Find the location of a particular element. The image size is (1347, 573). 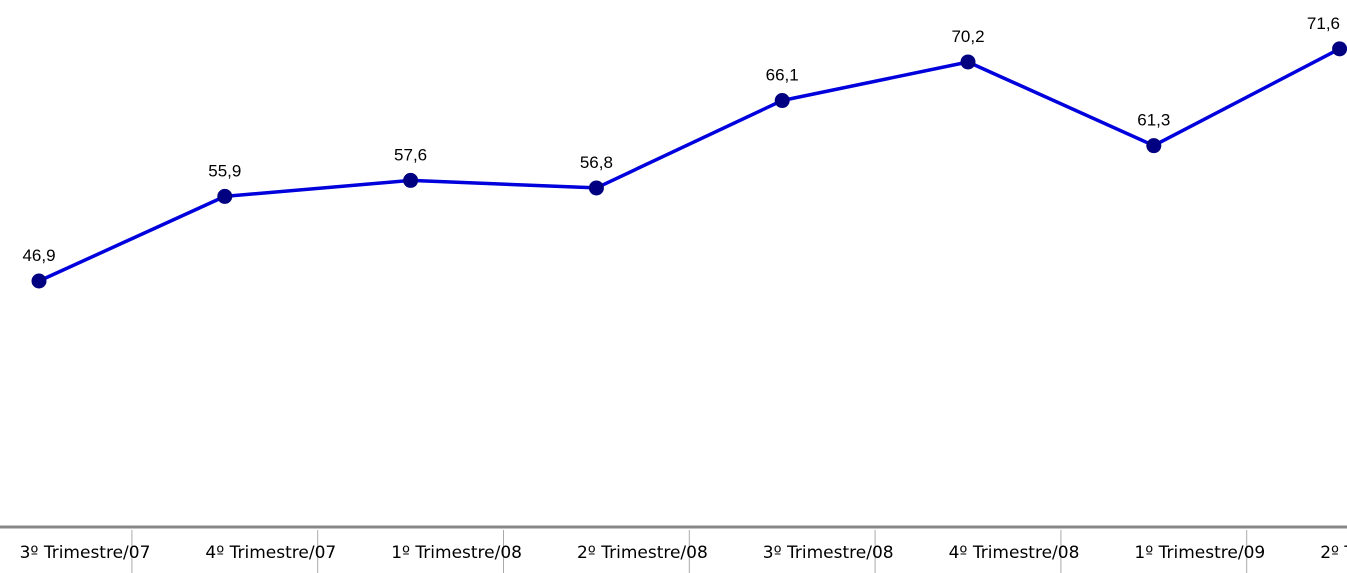

x-tick-label: 2º Trimestre/08 is located at coordinates (642, 553).